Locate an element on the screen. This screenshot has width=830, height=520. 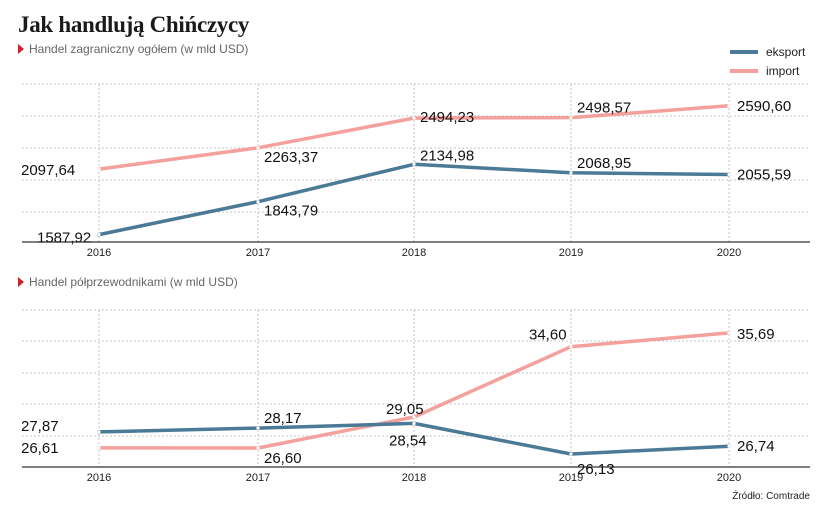
data-label-import: 2494,23 is located at coordinates (447, 117).